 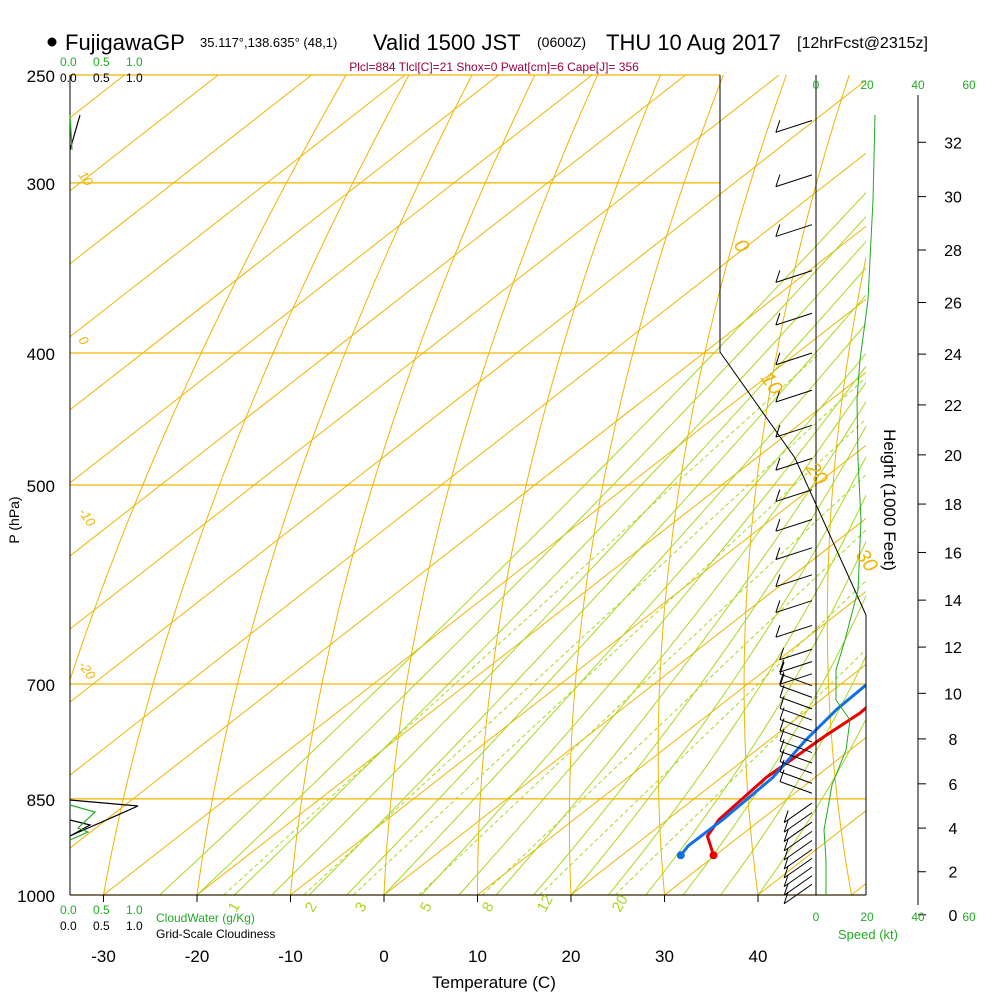 What do you see at coordinates (953, 916) in the screenshot?
I see `height-tick-label: 0` at bounding box center [953, 916].